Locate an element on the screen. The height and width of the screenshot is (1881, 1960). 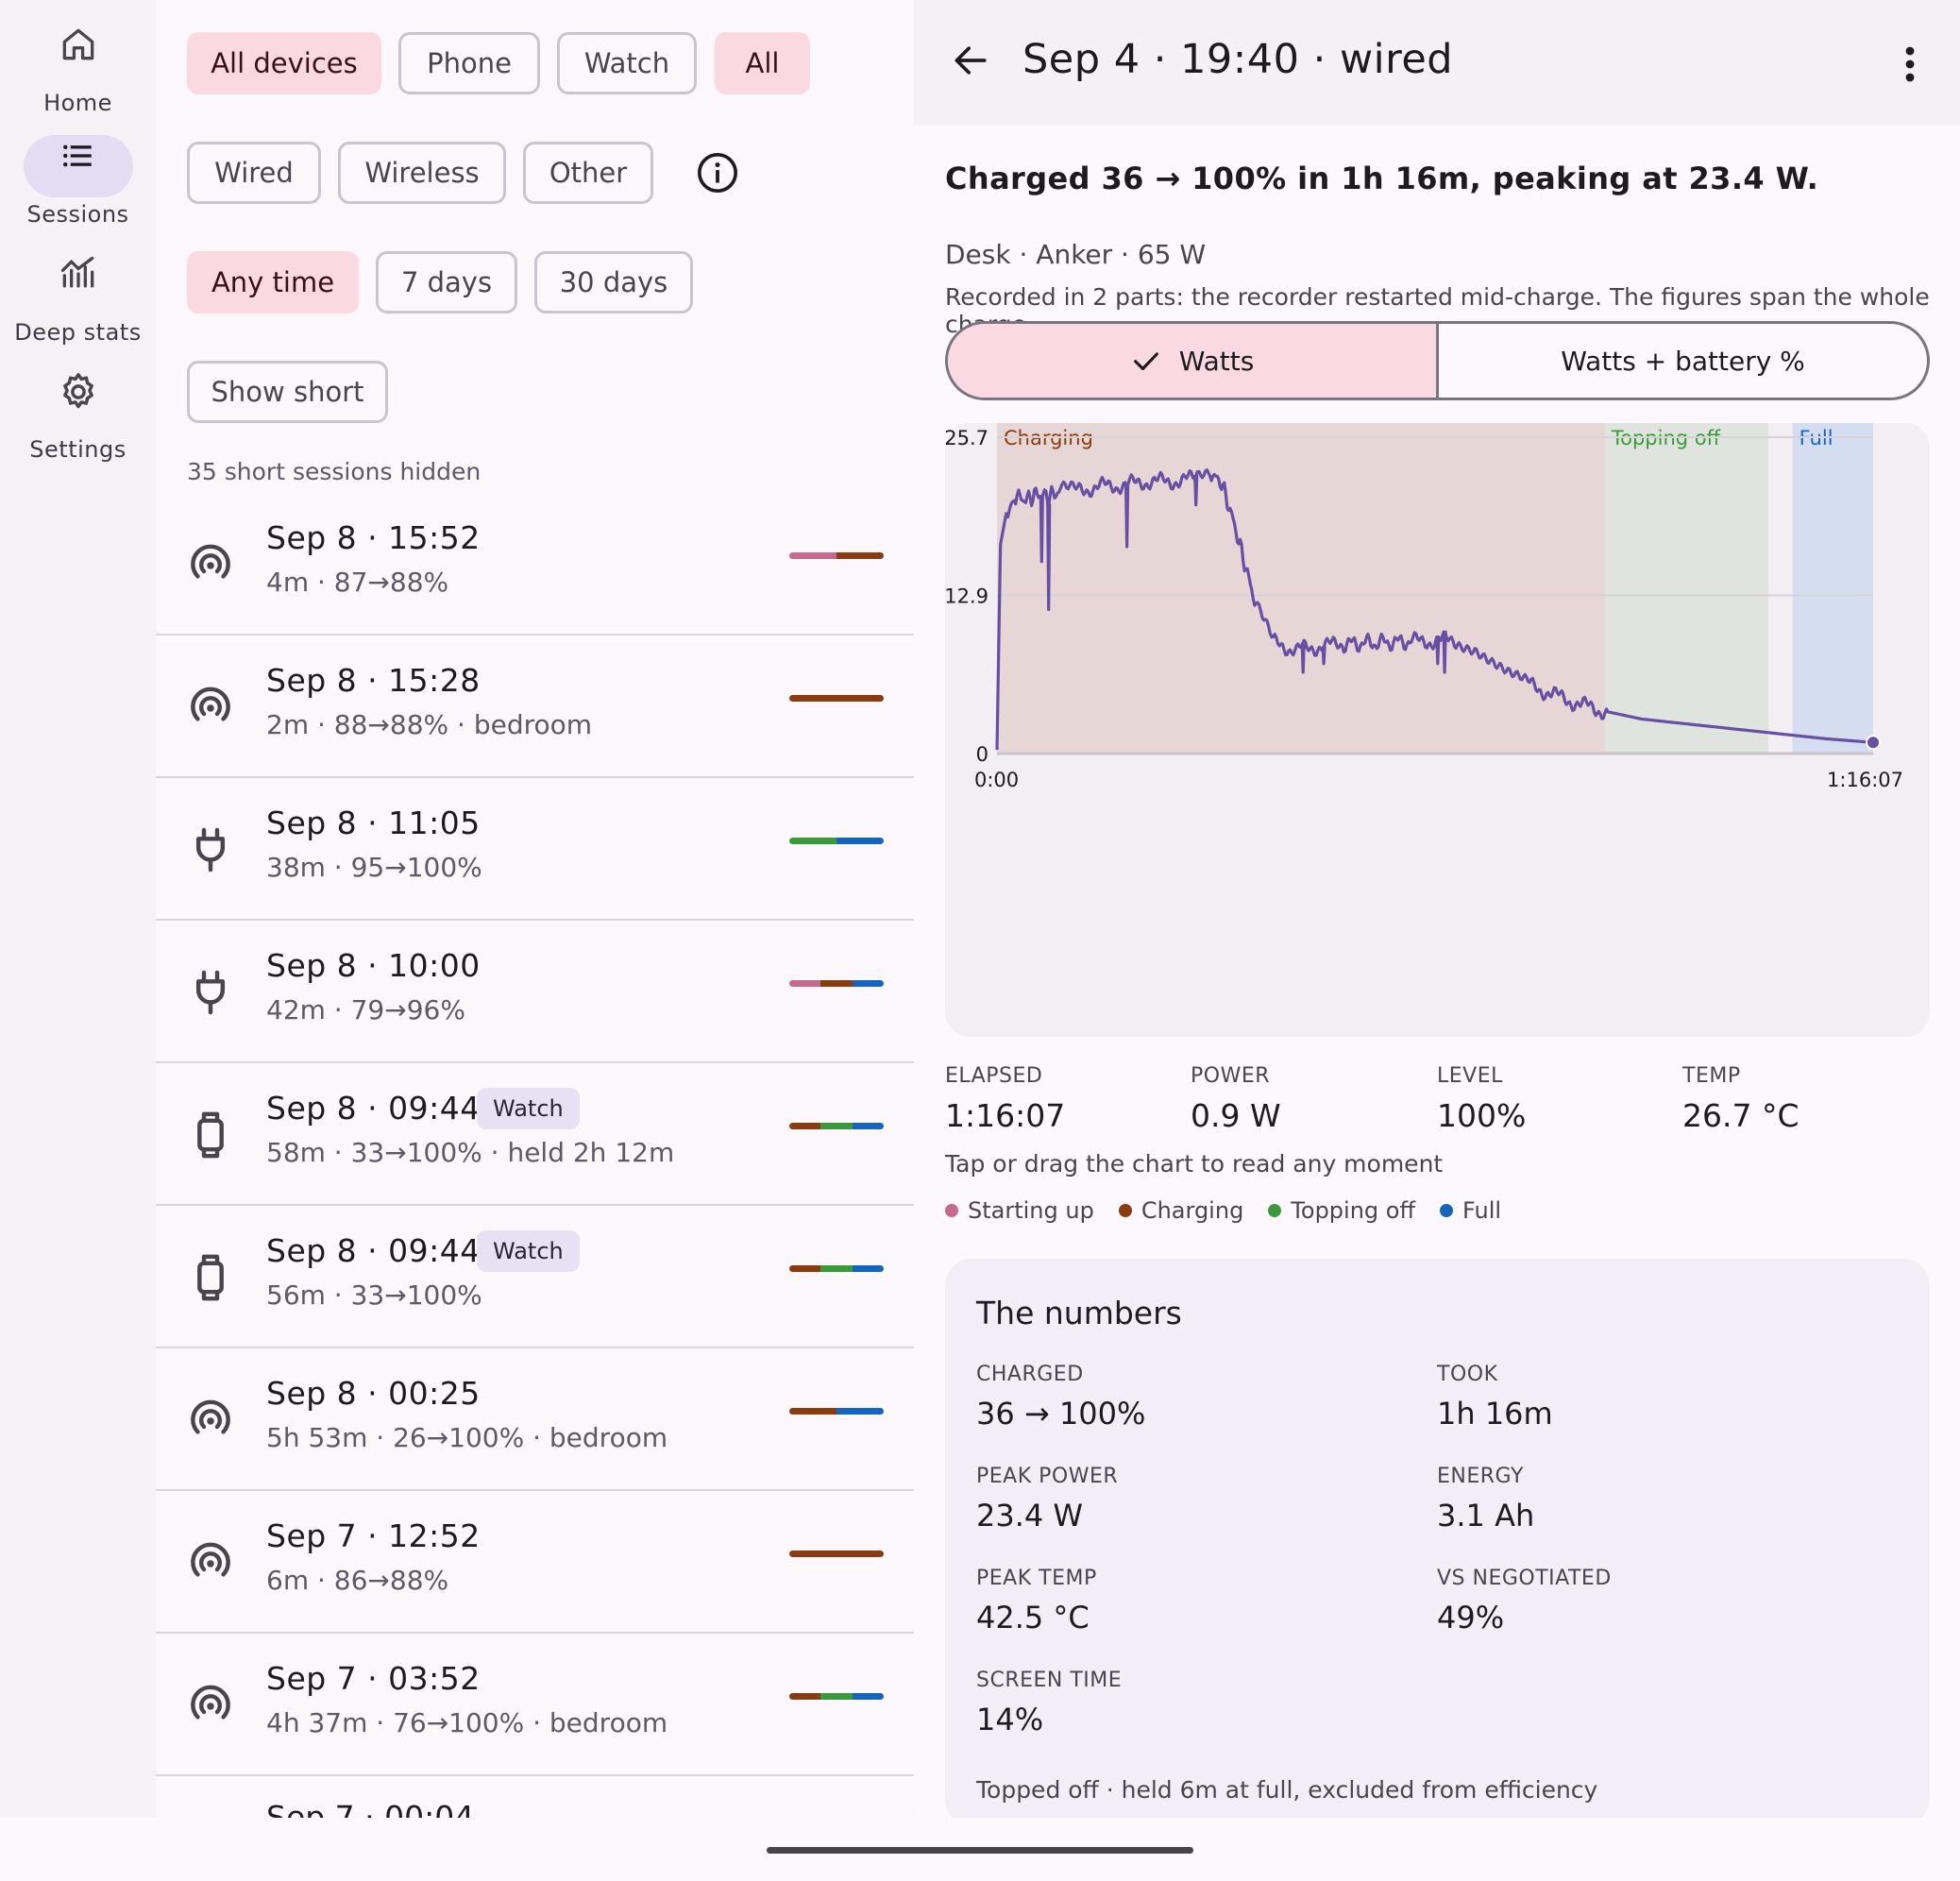
readout-level-value: 100% is located at coordinates (1482, 1115).